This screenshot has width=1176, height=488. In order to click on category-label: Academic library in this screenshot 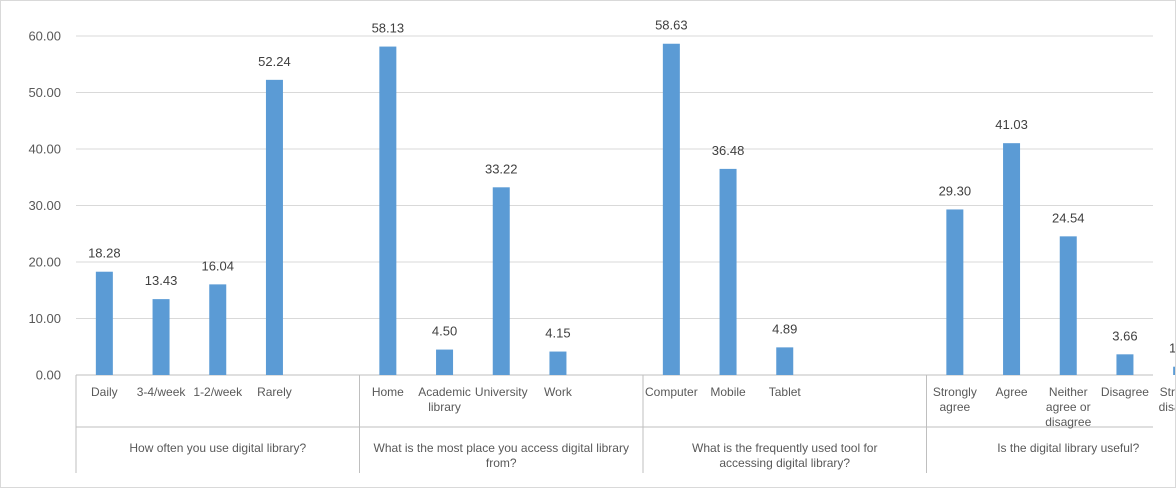, I will do `click(444, 399)`.